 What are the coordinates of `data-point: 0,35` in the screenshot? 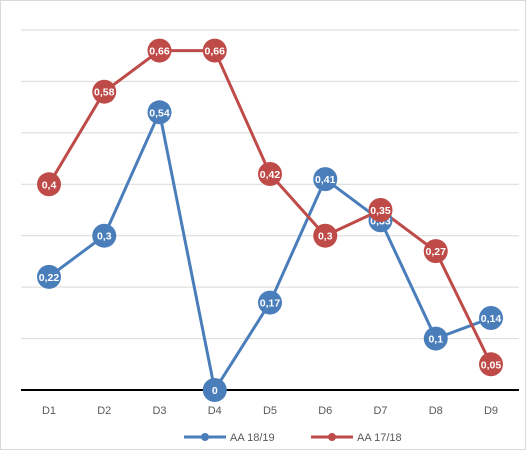 It's located at (380, 210).